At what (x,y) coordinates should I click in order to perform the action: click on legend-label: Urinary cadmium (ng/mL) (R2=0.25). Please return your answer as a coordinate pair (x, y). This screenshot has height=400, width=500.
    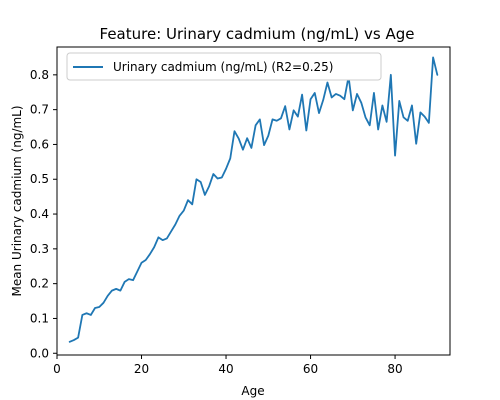
    Looking at the image, I should click on (223, 67).